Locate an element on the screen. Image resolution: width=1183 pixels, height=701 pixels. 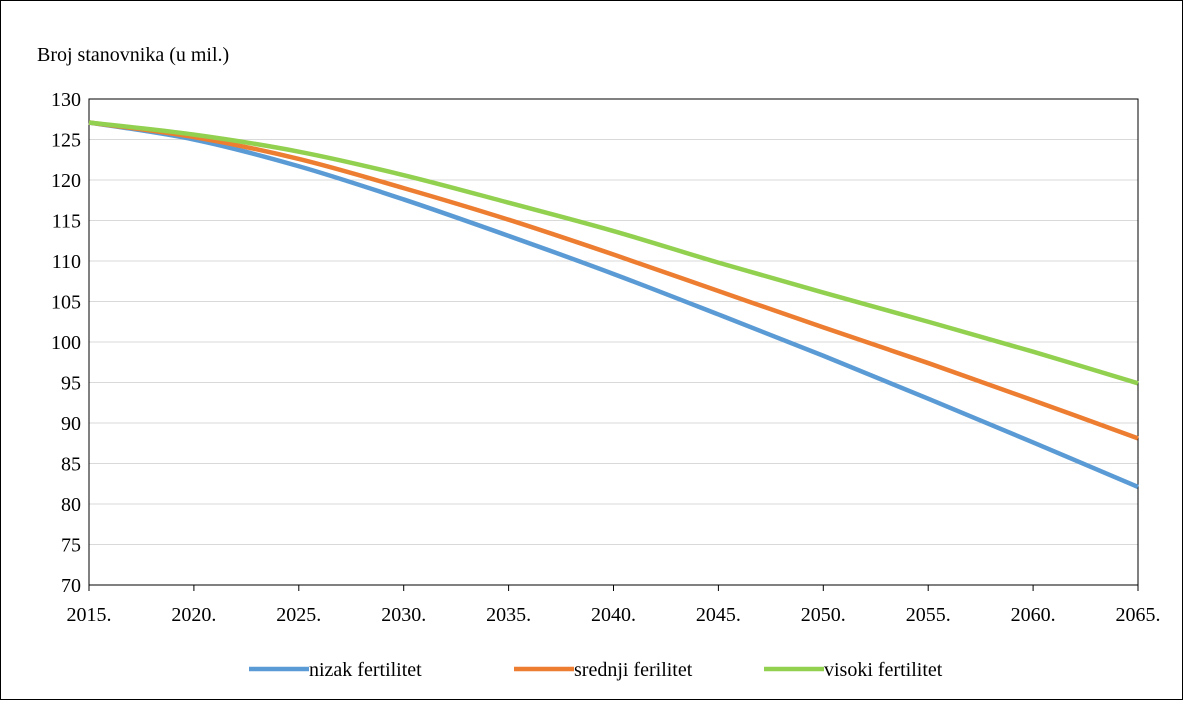
x-tick-label: 2040. is located at coordinates (613, 615).